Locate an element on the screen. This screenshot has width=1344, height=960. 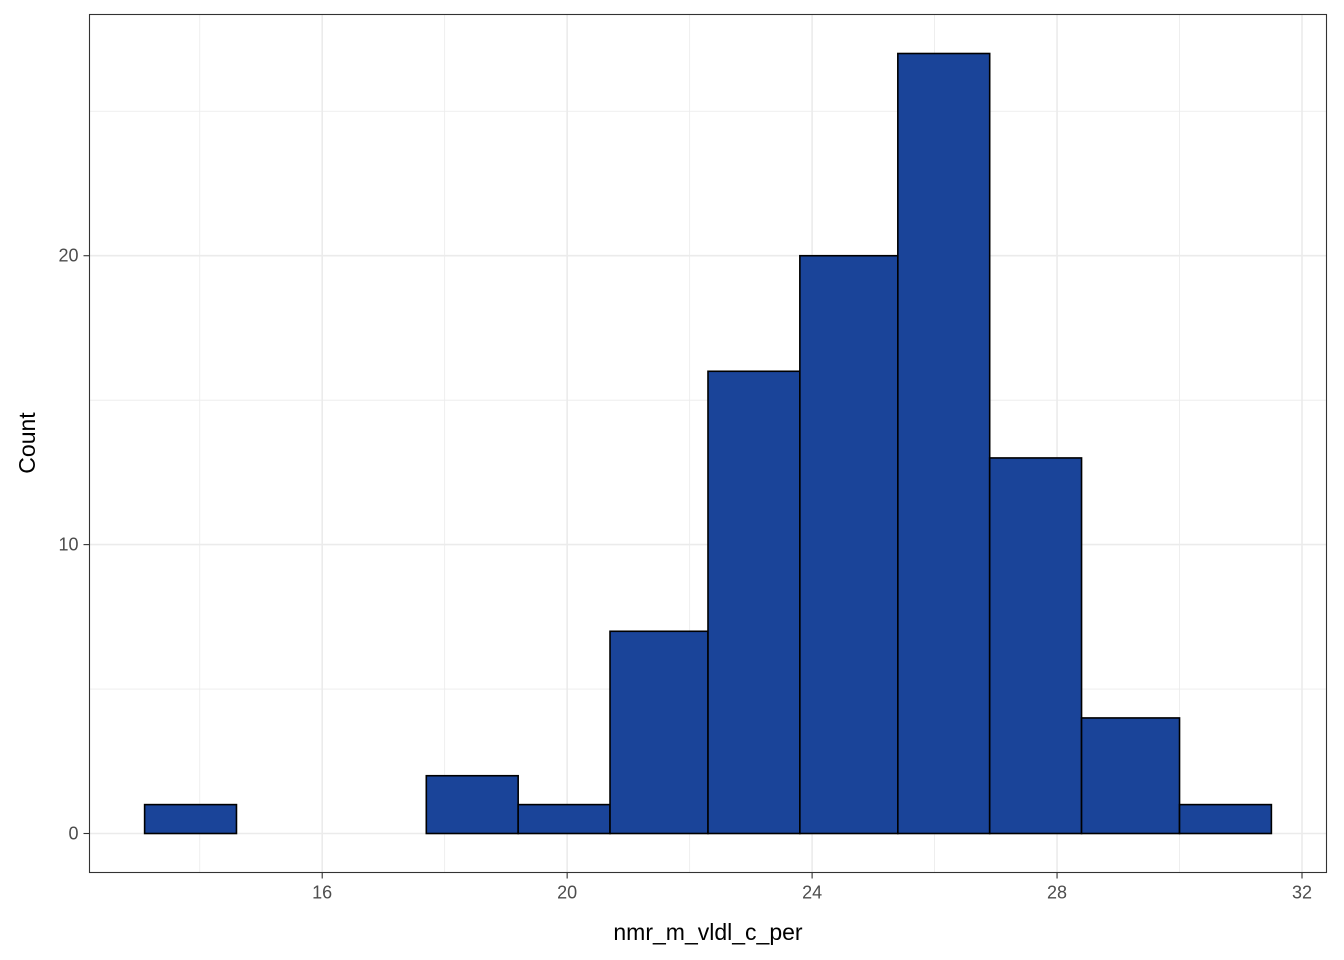
x-tick-label: 28 is located at coordinates (1057, 893).